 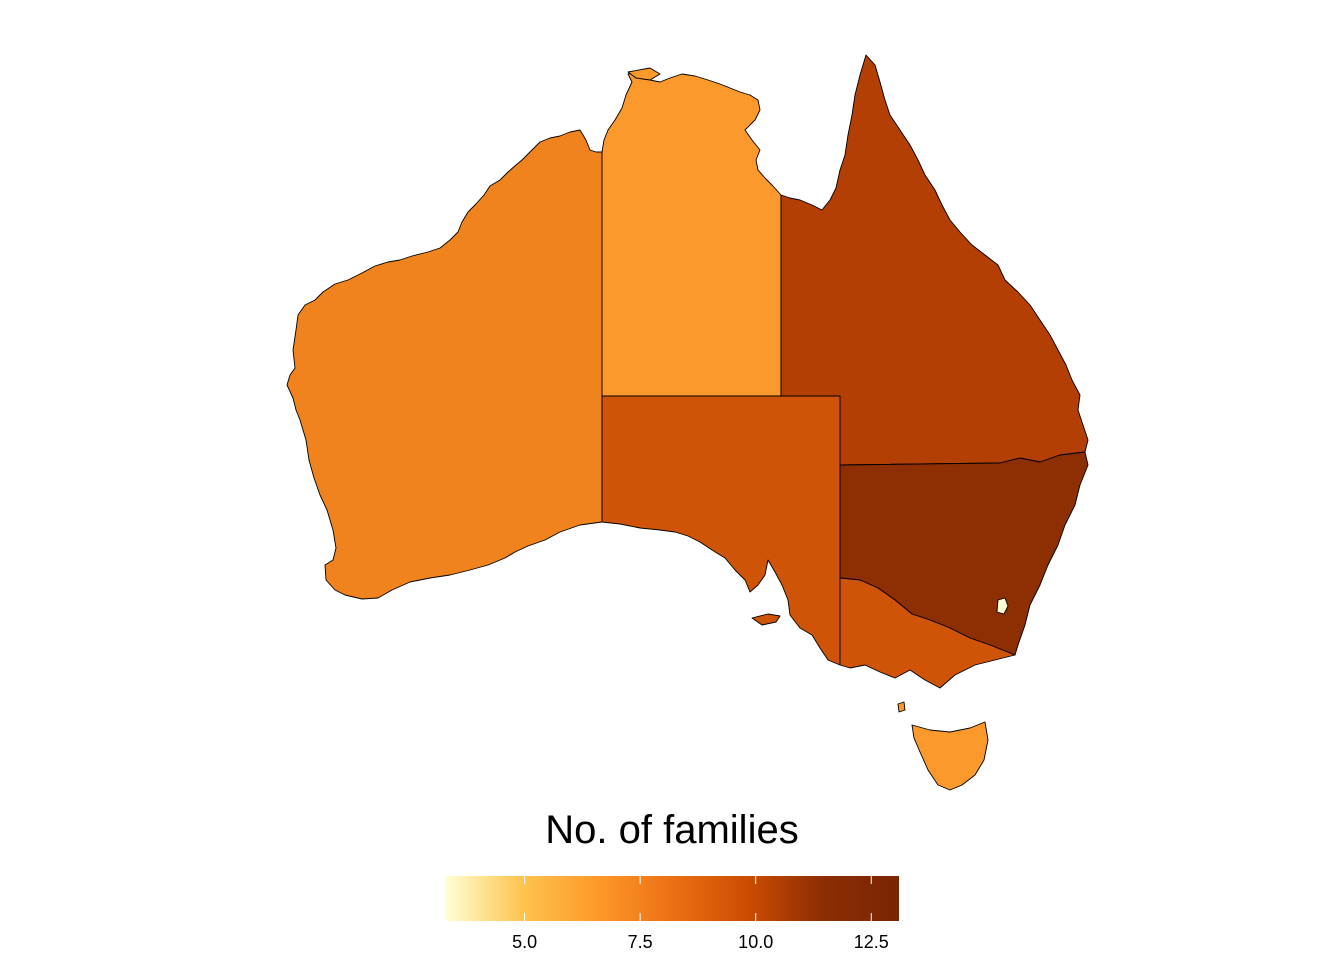 I want to click on region-western-australia, so click(x=444, y=364).